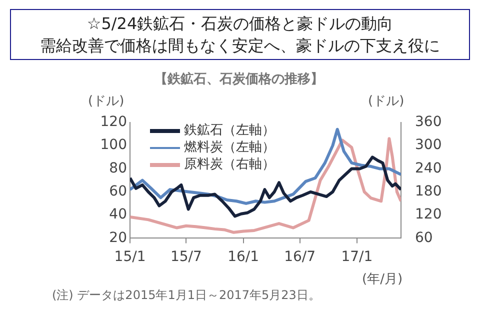 This screenshot has width=478, height=336. I want to click on y-tick-label: 100, so click(113, 145).